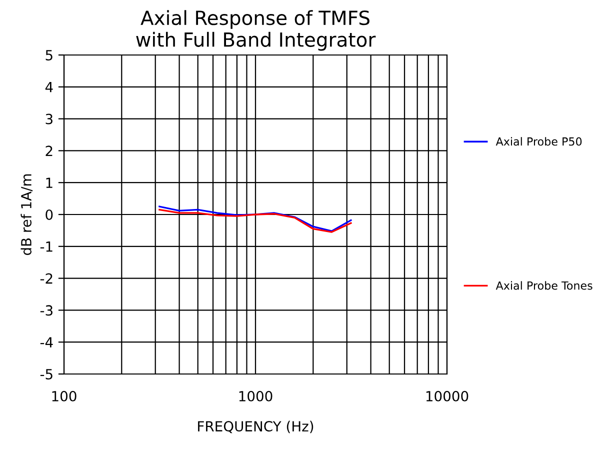 The height and width of the screenshot is (458, 603). What do you see at coordinates (49, 183) in the screenshot?
I see `y-tick-label: 1` at bounding box center [49, 183].